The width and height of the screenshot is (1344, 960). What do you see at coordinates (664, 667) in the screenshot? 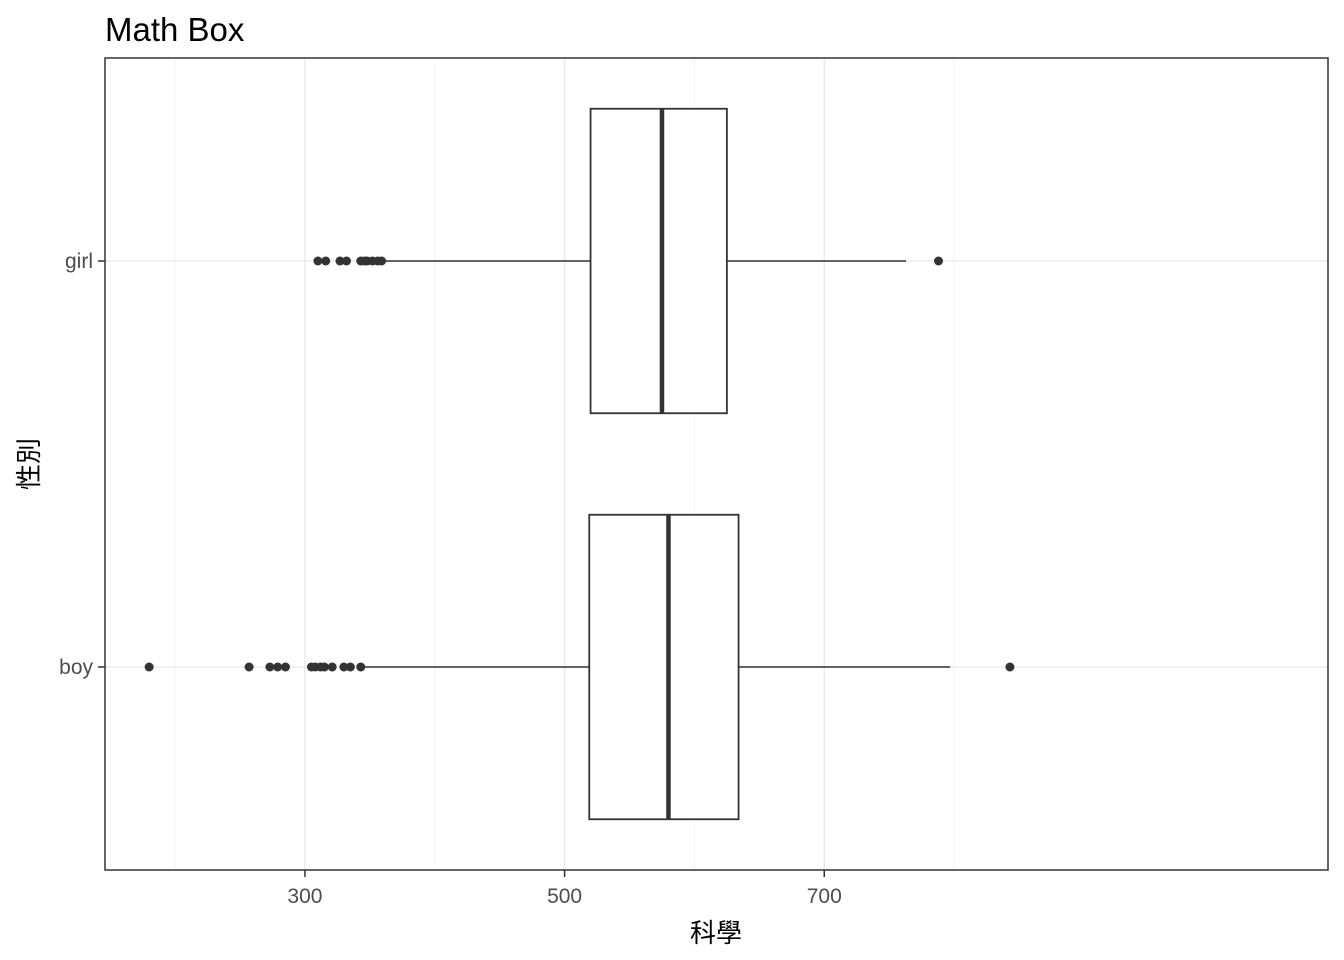
I see `iqr-box-boy` at bounding box center [664, 667].